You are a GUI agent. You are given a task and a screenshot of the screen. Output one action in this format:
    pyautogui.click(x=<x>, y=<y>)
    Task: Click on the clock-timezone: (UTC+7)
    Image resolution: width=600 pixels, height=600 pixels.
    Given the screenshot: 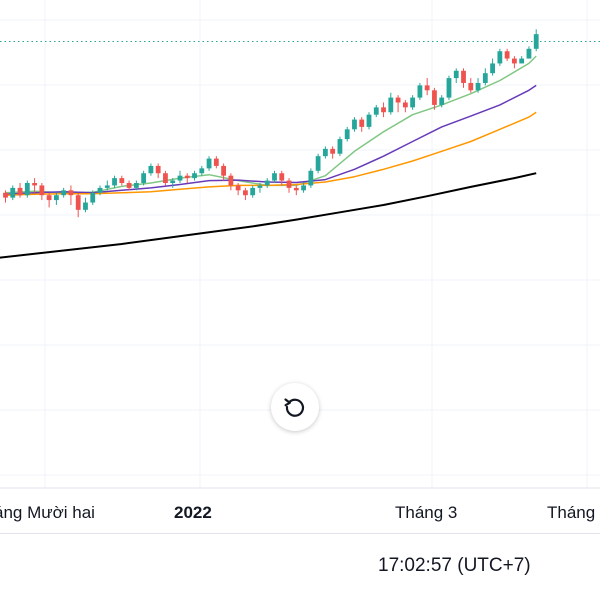 What is the action you would take?
    pyautogui.click(x=494, y=565)
    